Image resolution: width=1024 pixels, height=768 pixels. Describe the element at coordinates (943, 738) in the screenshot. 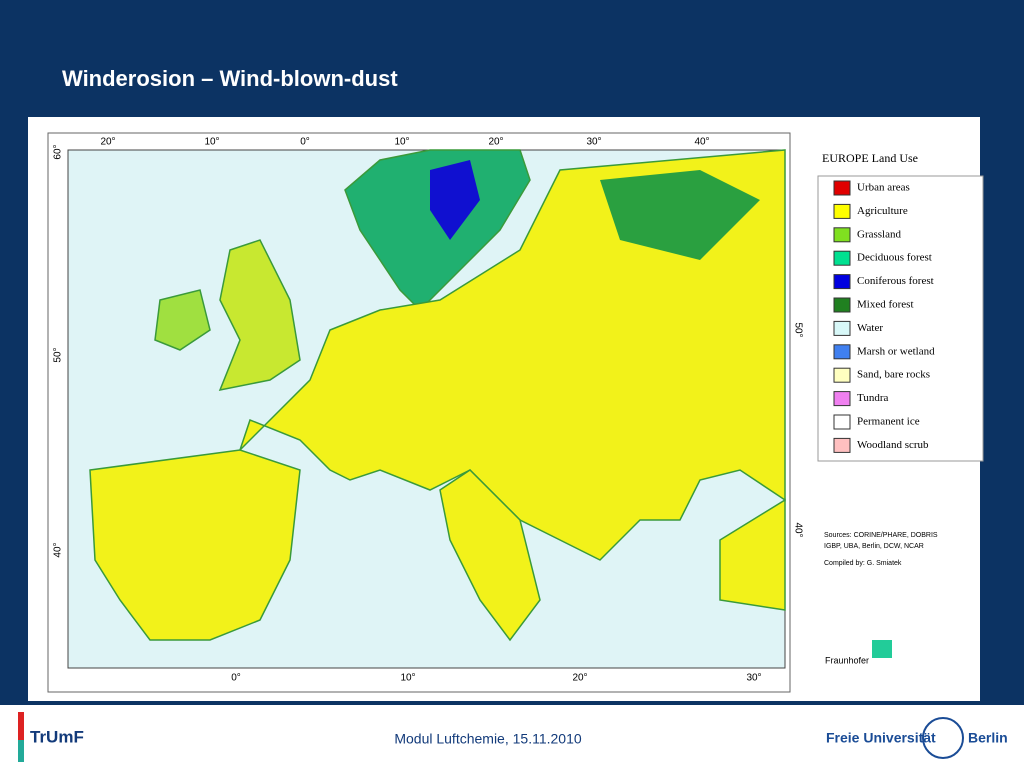

I see `fu-seal` at that location.